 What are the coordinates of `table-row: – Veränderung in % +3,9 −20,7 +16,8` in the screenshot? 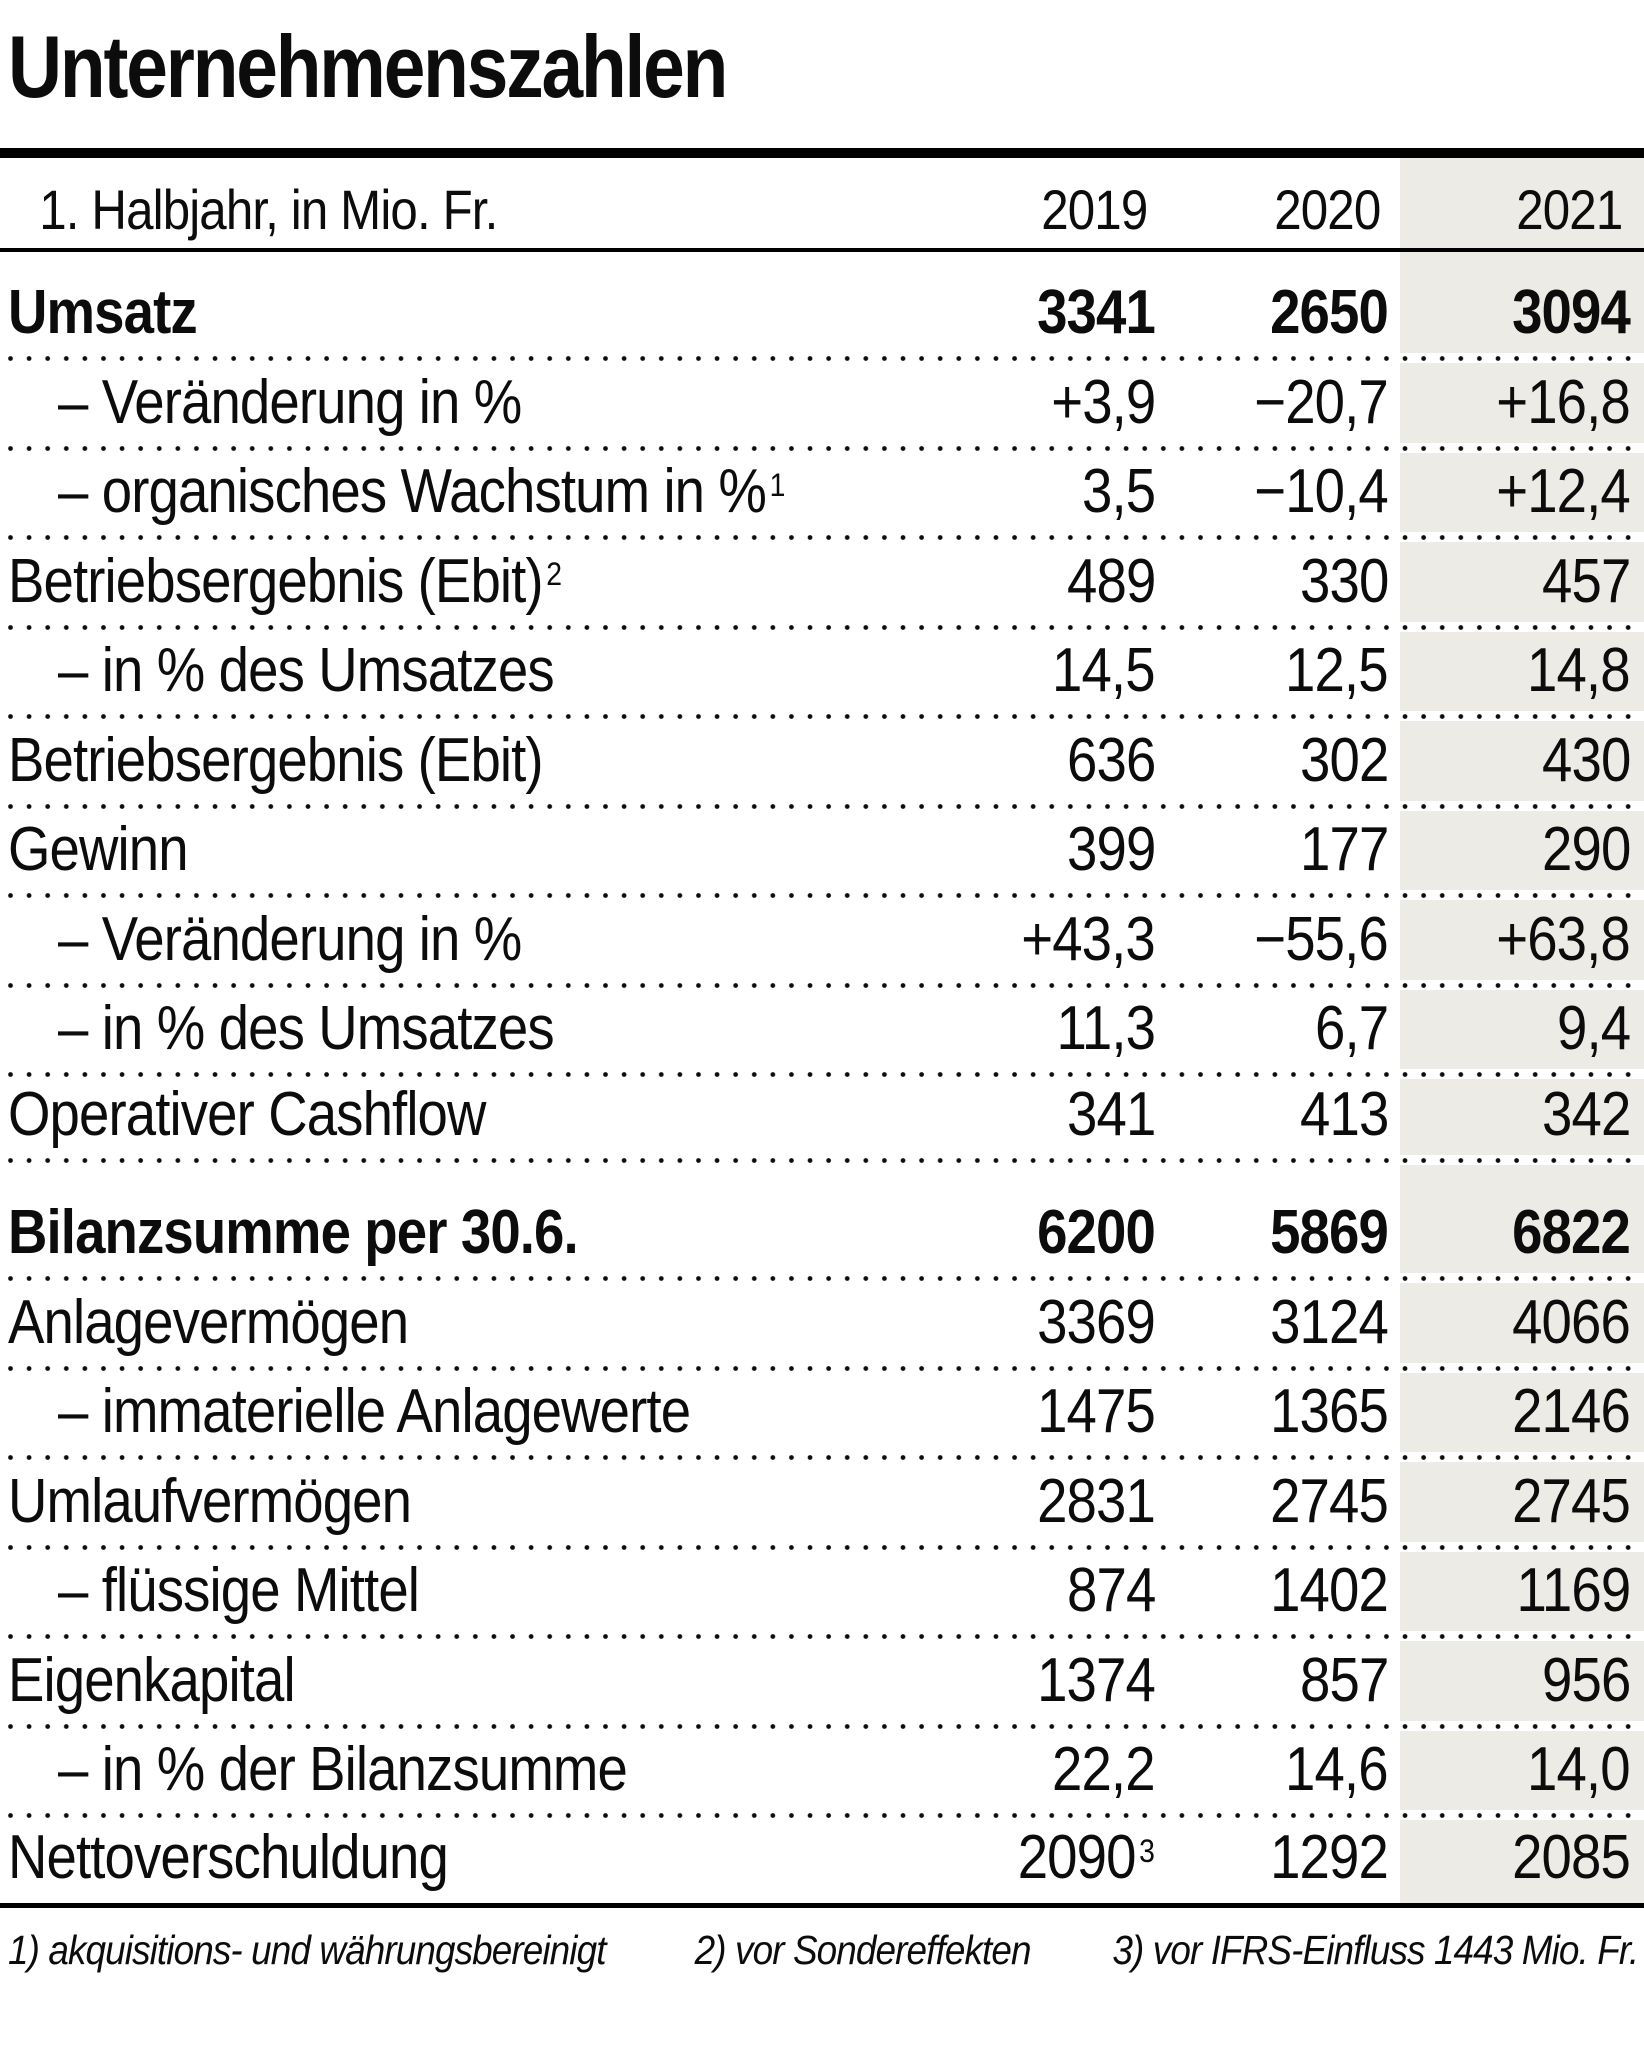 It's located at (822, 405).